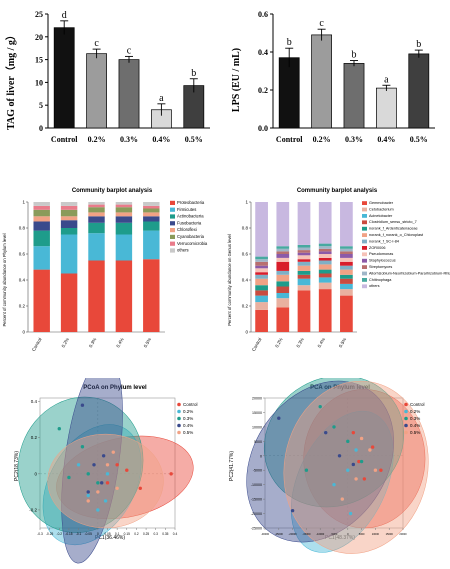 Image resolution: width=450 pixels, height=569 pixels. Describe the element at coordinates (403, 534) in the screenshot. I see `pca-xtick-label: 20000` at that location.